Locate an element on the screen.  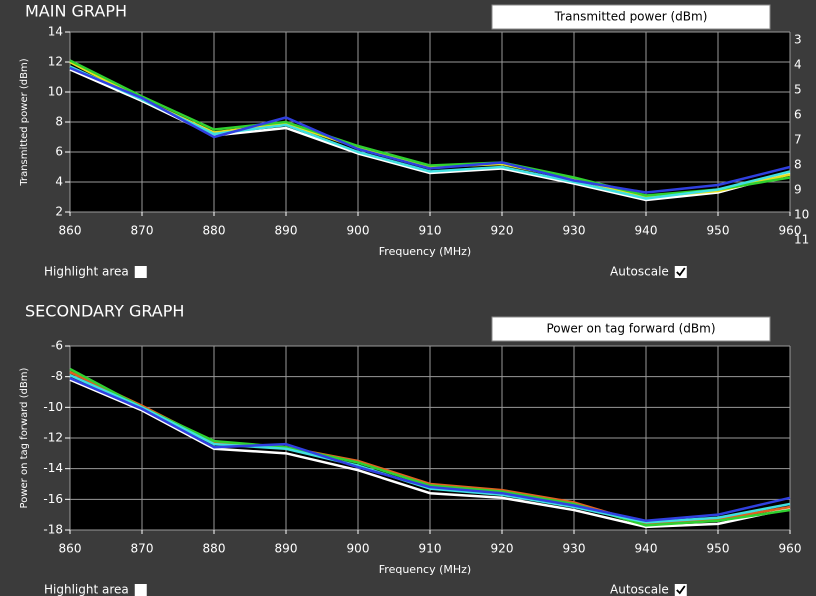
y-tick-label: -10 is located at coordinates (53, 407).